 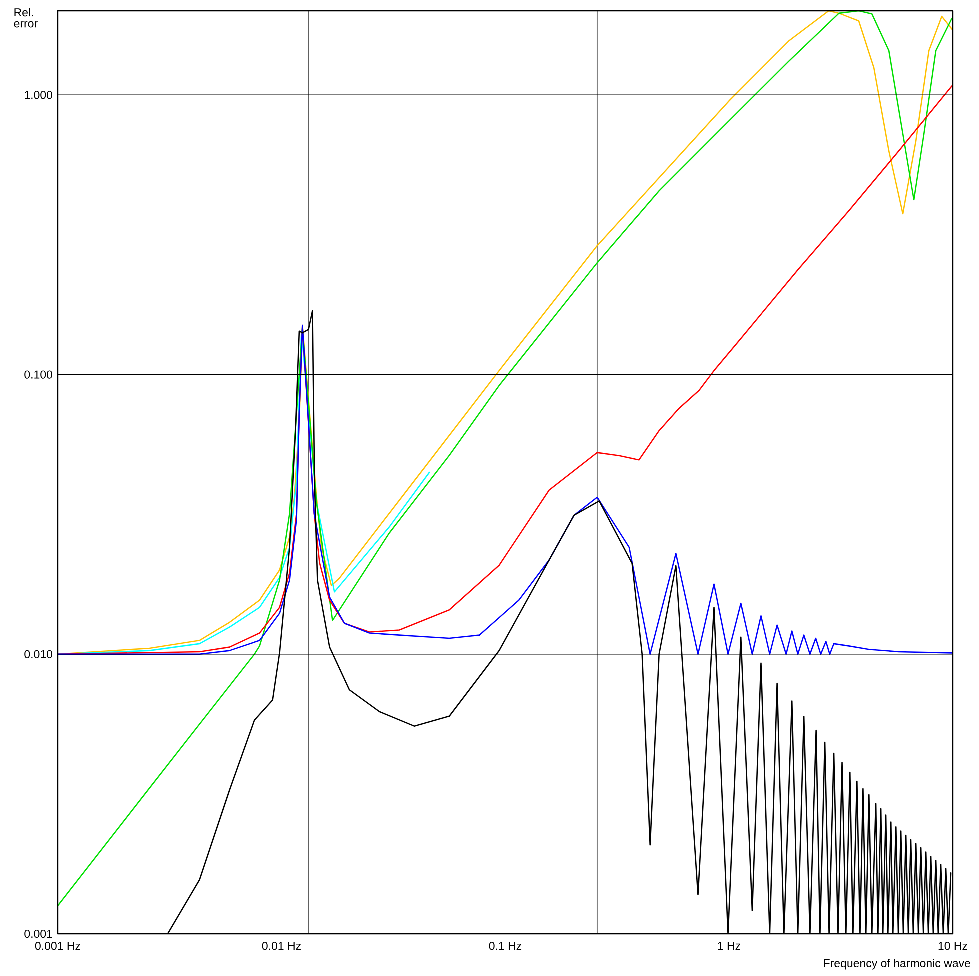 I want to click on x-tick-label: 1 Hz, so click(x=729, y=946).